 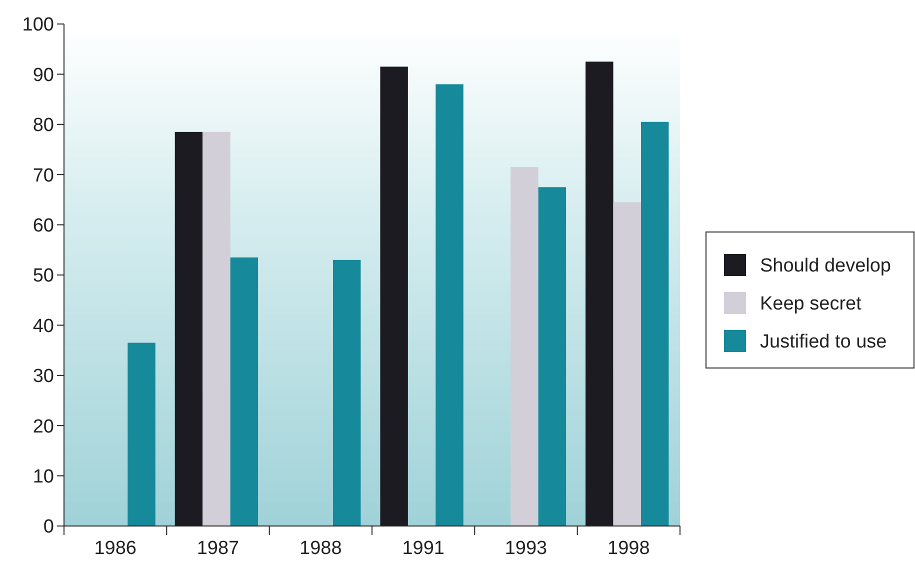 What do you see at coordinates (218, 548) in the screenshot?
I see `x-tick-label: 1987` at bounding box center [218, 548].